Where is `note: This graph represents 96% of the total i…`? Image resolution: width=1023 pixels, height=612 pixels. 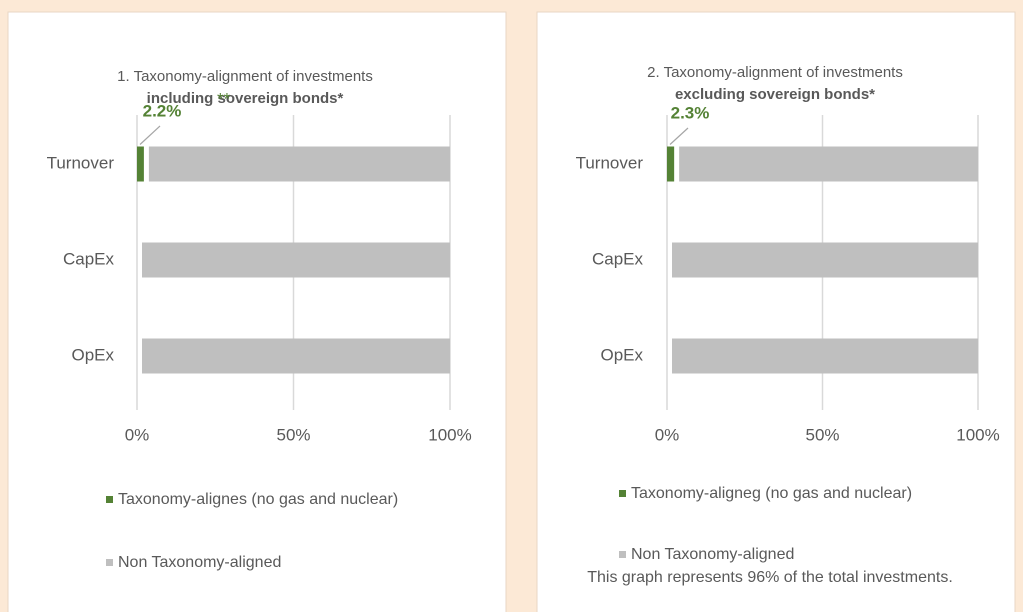 note: This graph represents 96% of the total i… is located at coordinates (770, 577).